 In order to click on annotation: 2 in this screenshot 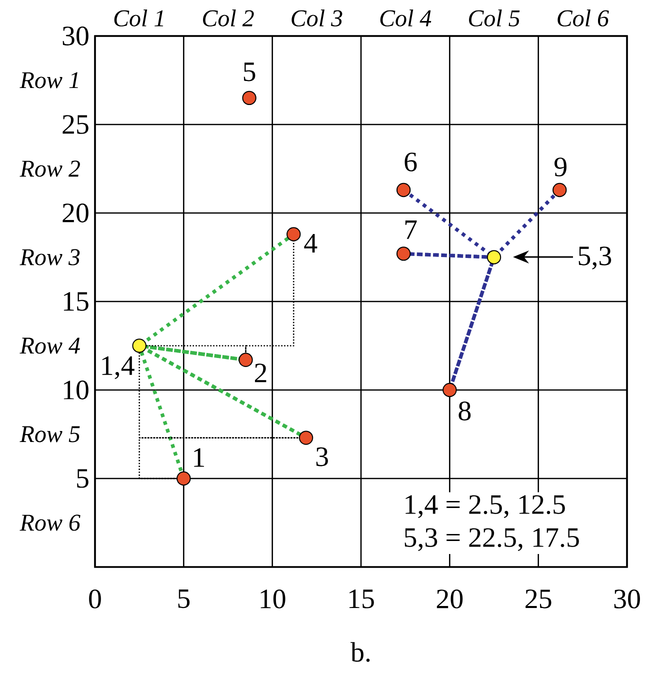, I will do `click(260, 373)`.